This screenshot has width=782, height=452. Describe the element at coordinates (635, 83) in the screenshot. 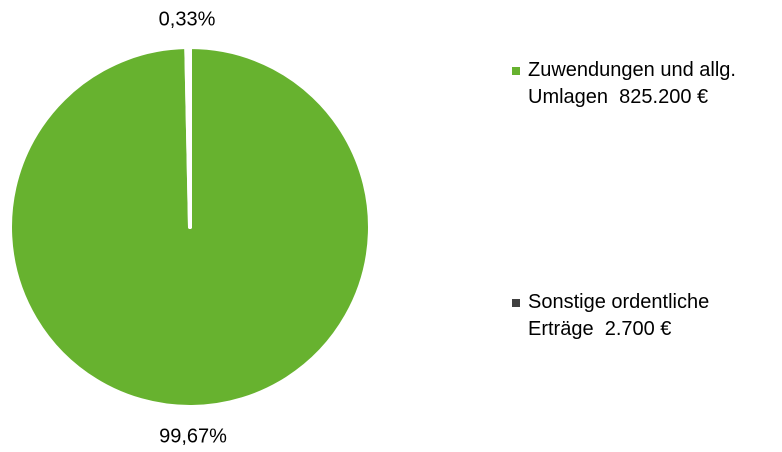

I see `legend-label: Zuwendungen und allg. Umlagen 825.200 €` at that location.